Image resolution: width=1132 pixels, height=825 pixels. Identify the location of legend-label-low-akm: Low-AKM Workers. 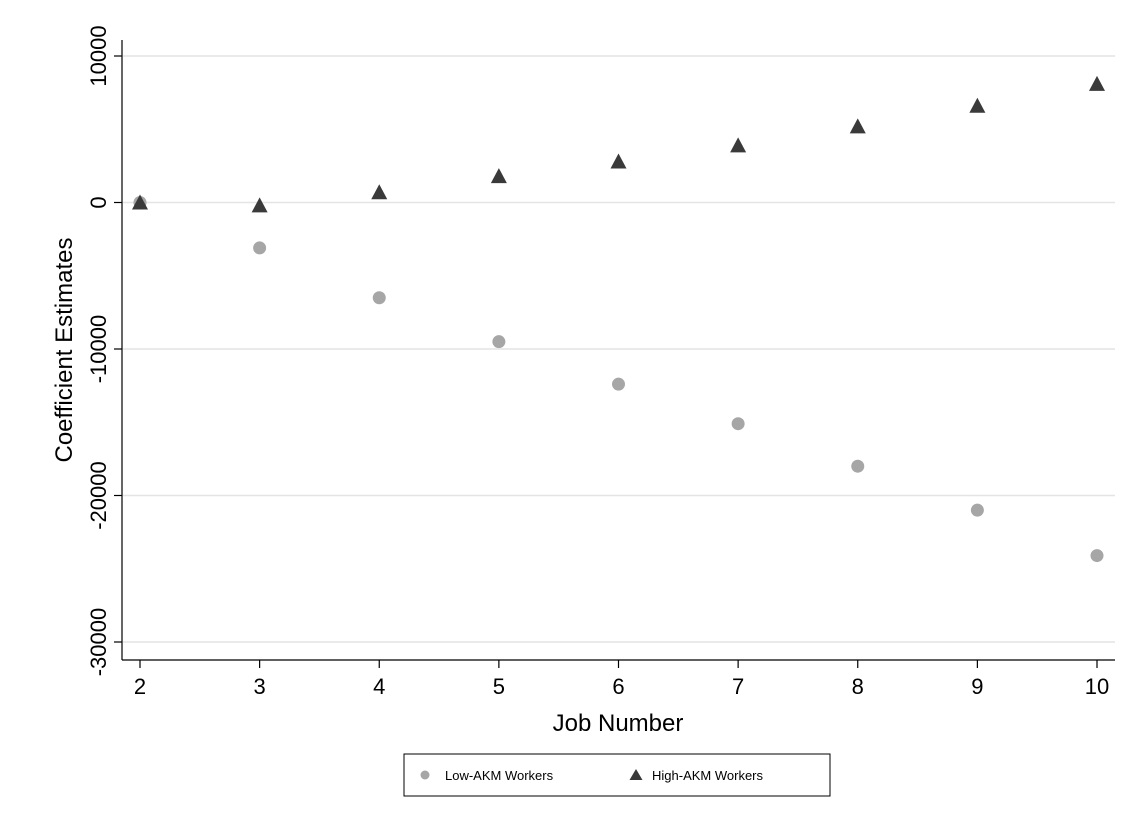
(499, 775).